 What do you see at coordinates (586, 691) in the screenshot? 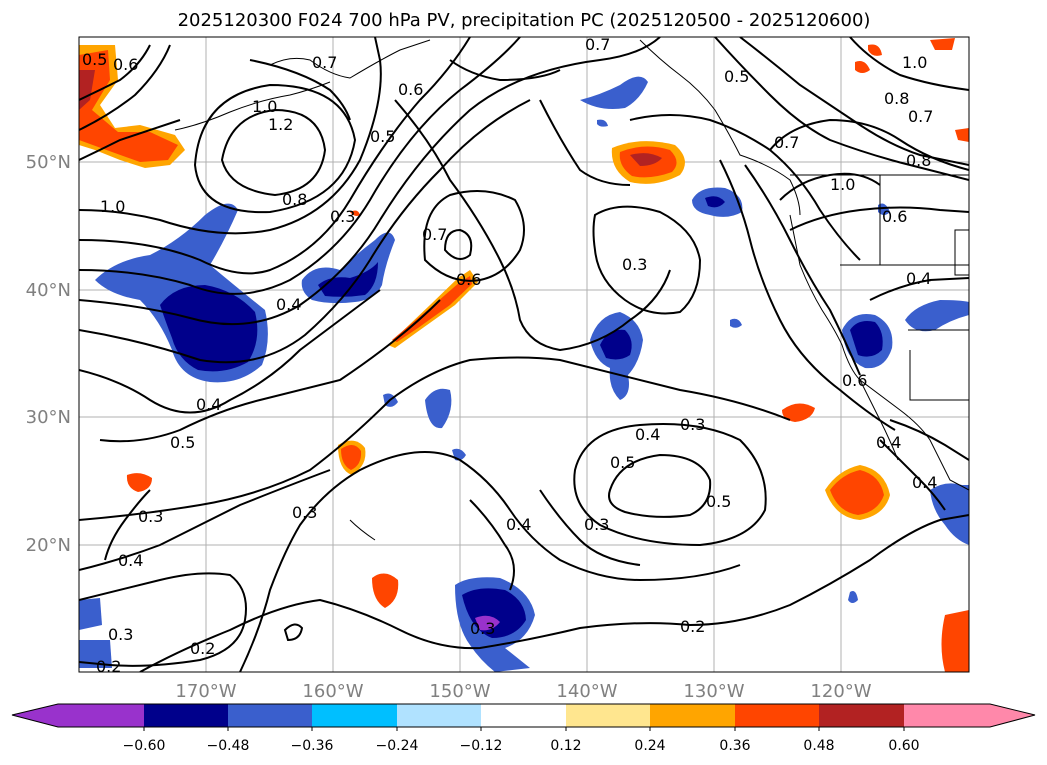
I see `lon-tick-140w: 140°W` at bounding box center [586, 691].